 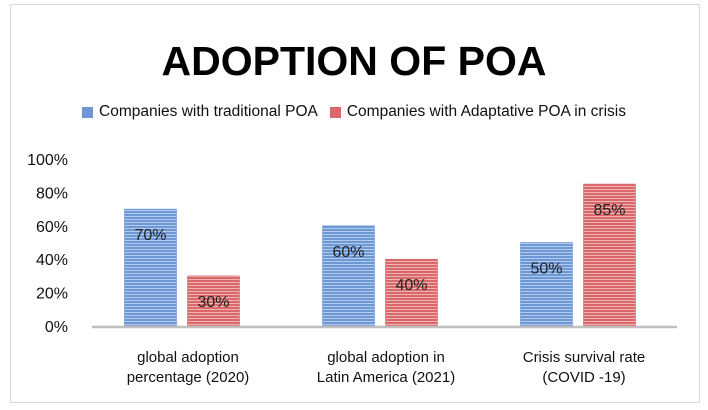 I want to click on data-label: 85%, so click(x=609, y=210).